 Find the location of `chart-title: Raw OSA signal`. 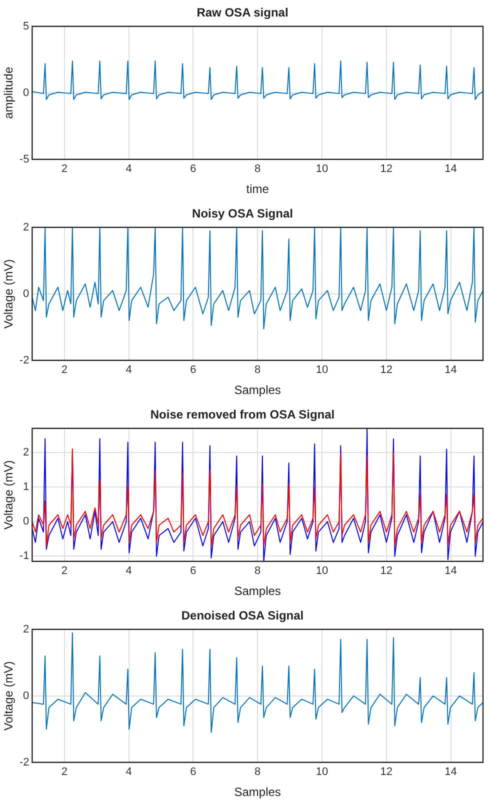

chart-title: Raw OSA signal is located at coordinates (242, 13).